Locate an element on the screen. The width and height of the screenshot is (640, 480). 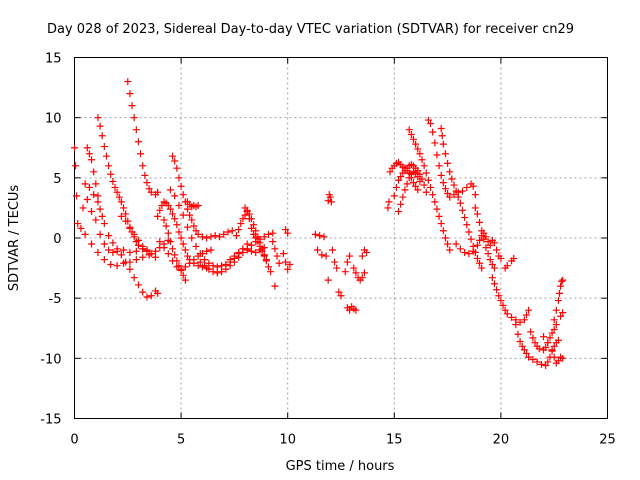
series-arc-m is located at coordinates (174, 250).